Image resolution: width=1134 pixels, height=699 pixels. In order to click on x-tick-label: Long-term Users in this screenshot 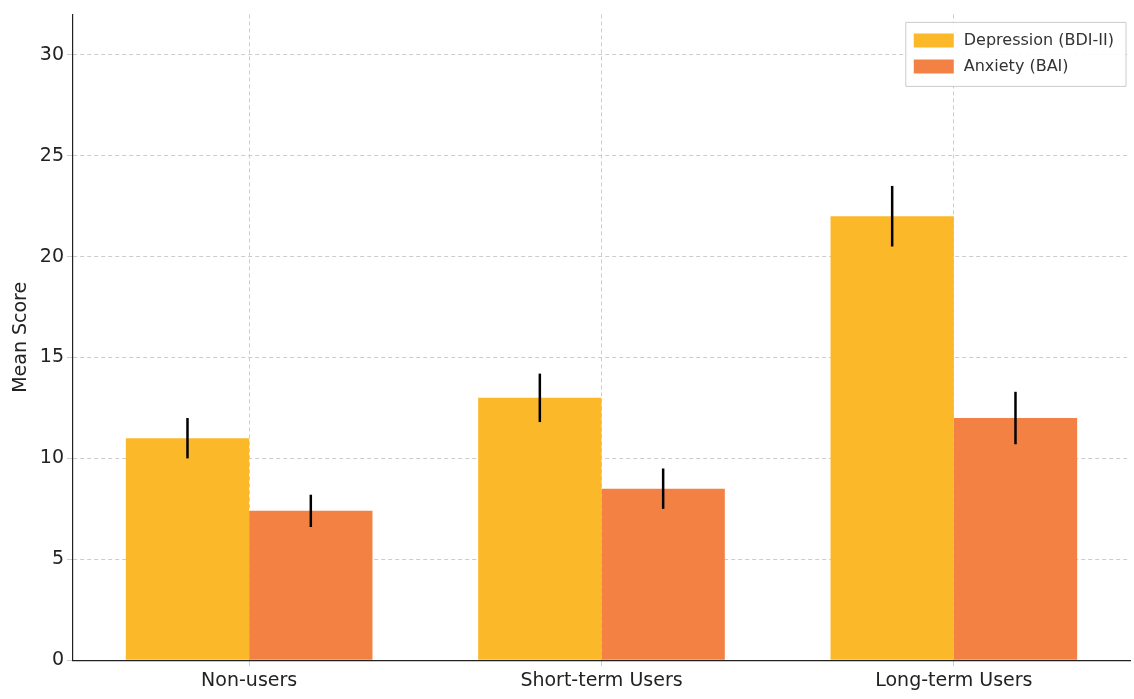, I will do `click(954, 678)`.